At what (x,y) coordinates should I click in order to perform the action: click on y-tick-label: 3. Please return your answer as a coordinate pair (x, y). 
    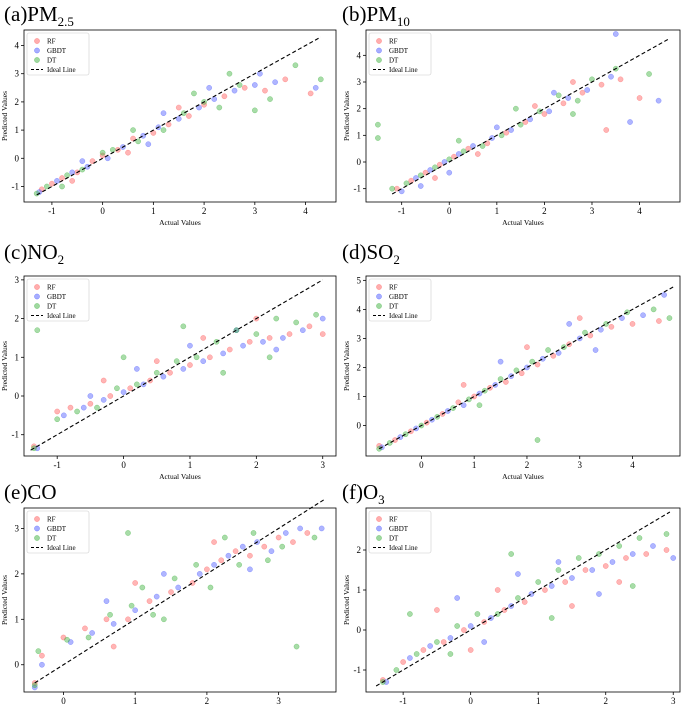
    Looking at the image, I should click on (359, 82).